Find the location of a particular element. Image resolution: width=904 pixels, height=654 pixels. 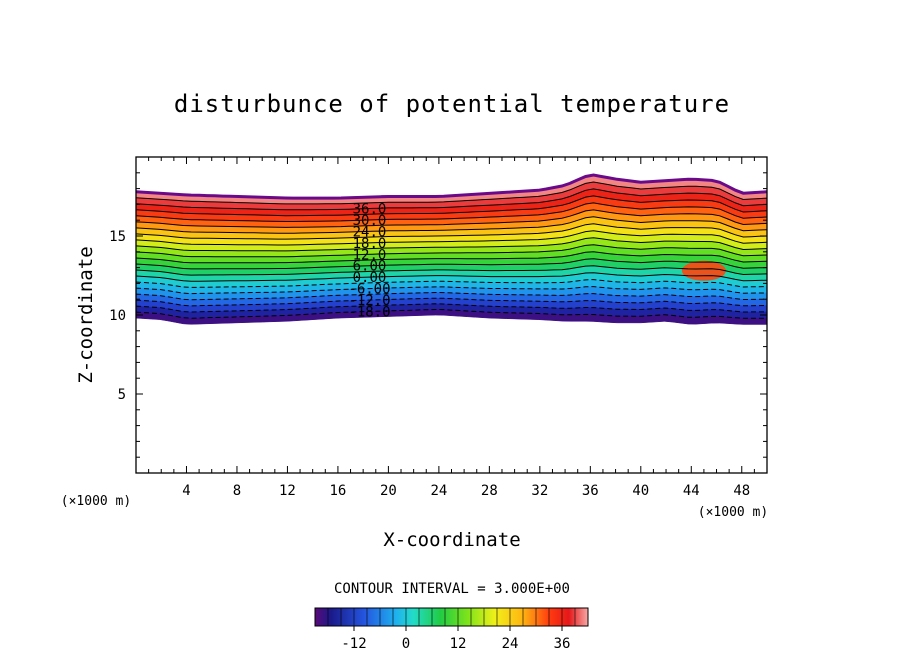

contour-label: 6.00 is located at coordinates (370, 267).